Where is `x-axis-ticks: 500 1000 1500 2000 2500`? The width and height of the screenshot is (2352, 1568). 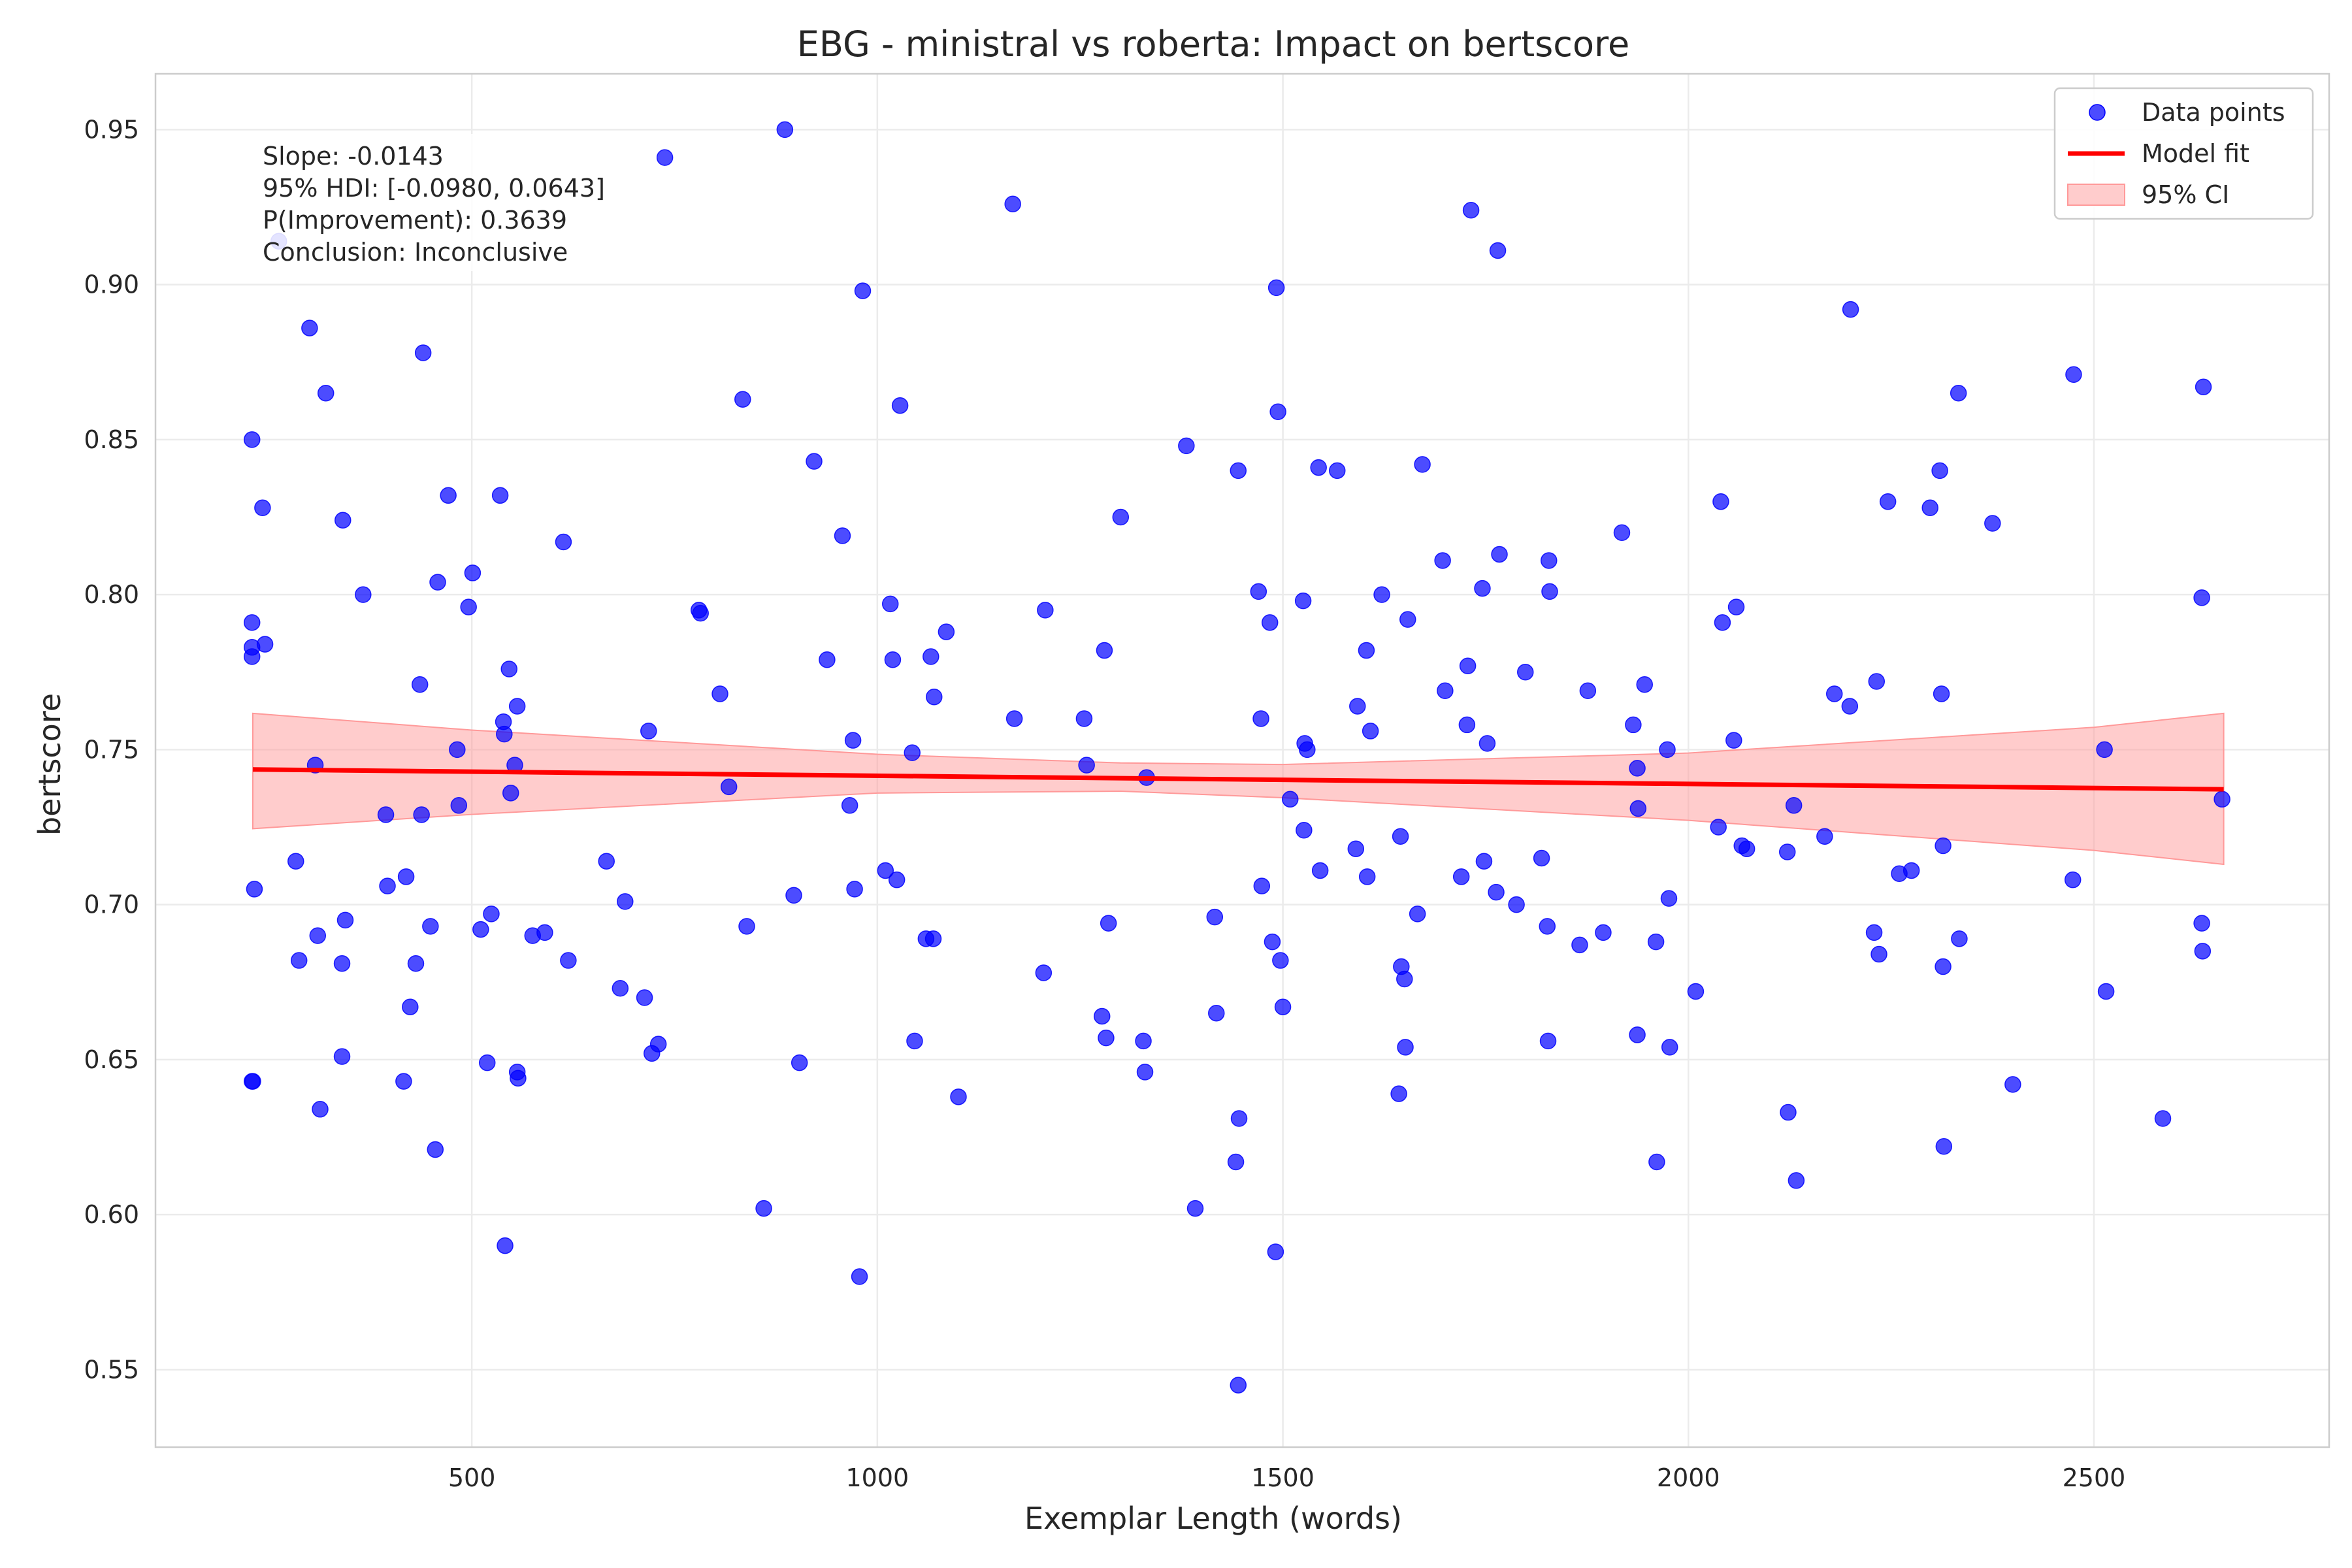 x-axis-ticks: 500 1000 1500 2000 2500 is located at coordinates (1286, 1477).